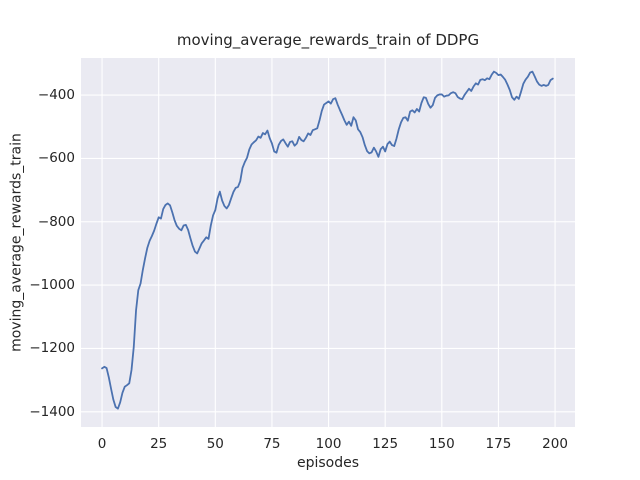 Image resolution: width=640 pixels, height=480 pixels. What do you see at coordinates (52, 348) in the screenshot?
I see `y-tick-label: −1200` at bounding box center [52, 348].